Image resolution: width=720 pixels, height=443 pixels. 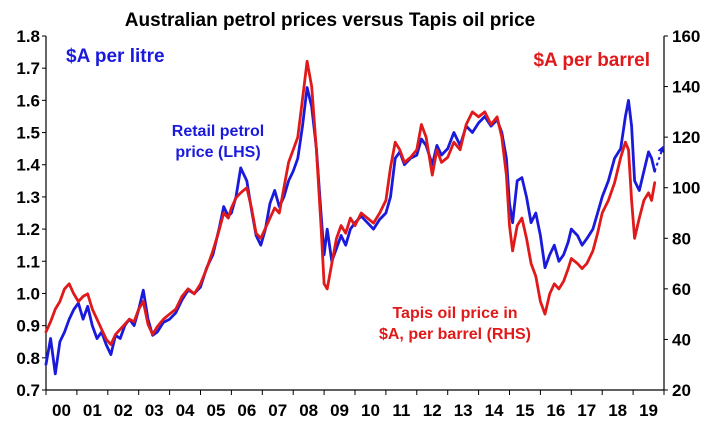 What do you see at coordinates (277, 410) in the screenshot?
I see `x-tick-label: 07` at bounding box center [277, 410].